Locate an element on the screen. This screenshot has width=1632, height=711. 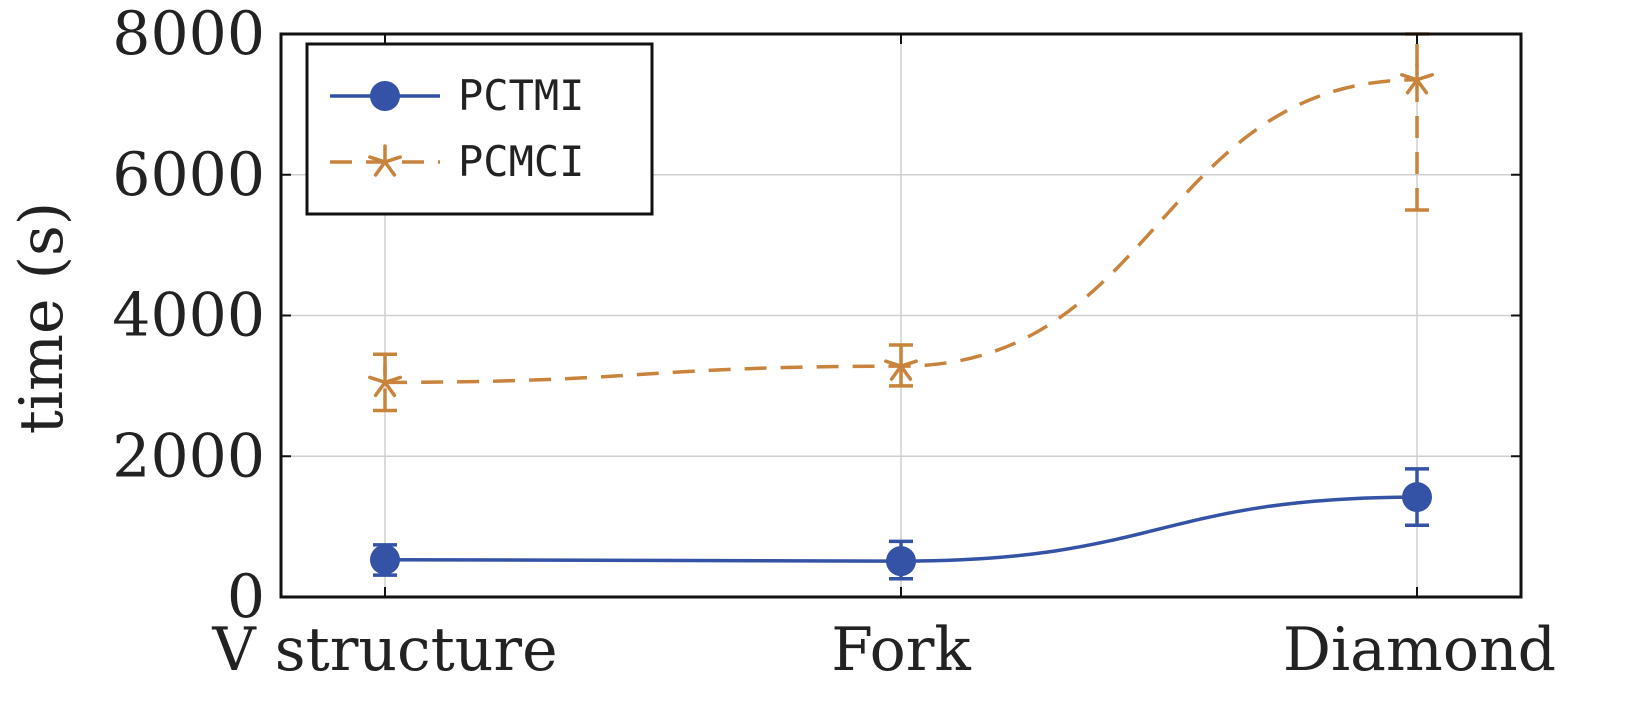
y-tick-label: 0 is located at coordinates (246, 597).